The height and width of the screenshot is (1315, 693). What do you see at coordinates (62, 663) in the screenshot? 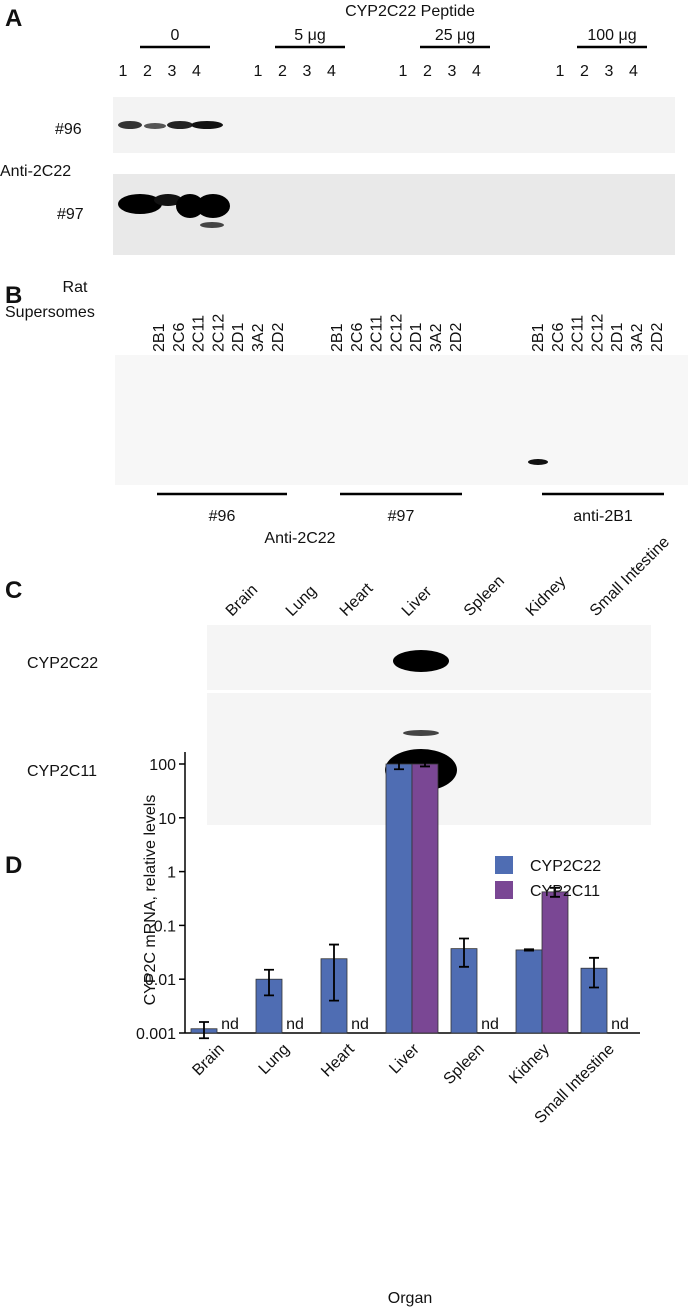
I see `row-label: CYP2C22` at bounding box center [62, 663].